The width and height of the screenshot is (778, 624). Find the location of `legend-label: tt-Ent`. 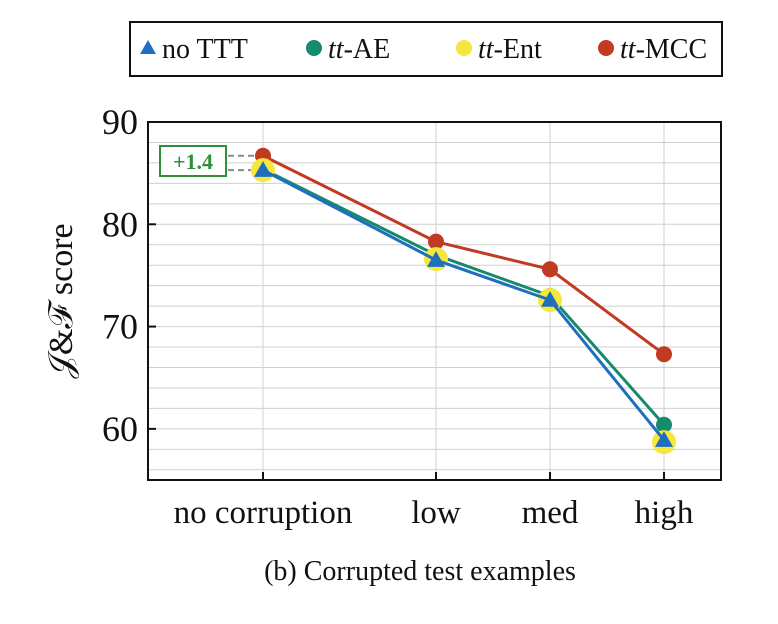

legend-label: tt-Ent is located at coordinates (510, 49).